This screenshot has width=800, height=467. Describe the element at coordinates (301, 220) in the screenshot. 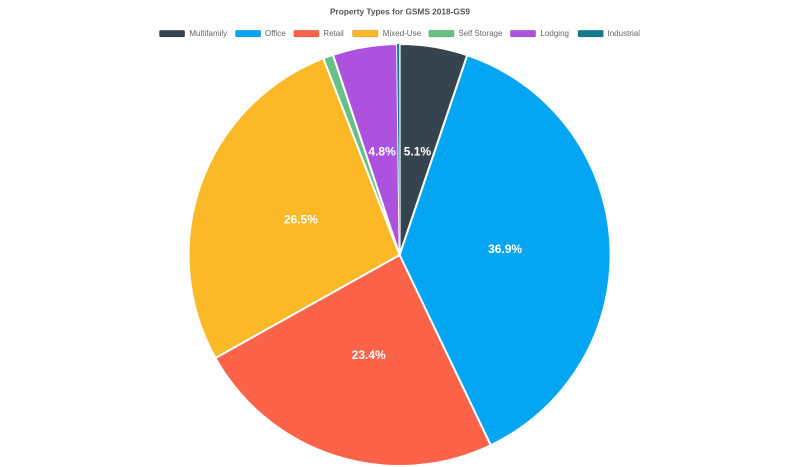

I see `svg-text: 26.5%` at that location.